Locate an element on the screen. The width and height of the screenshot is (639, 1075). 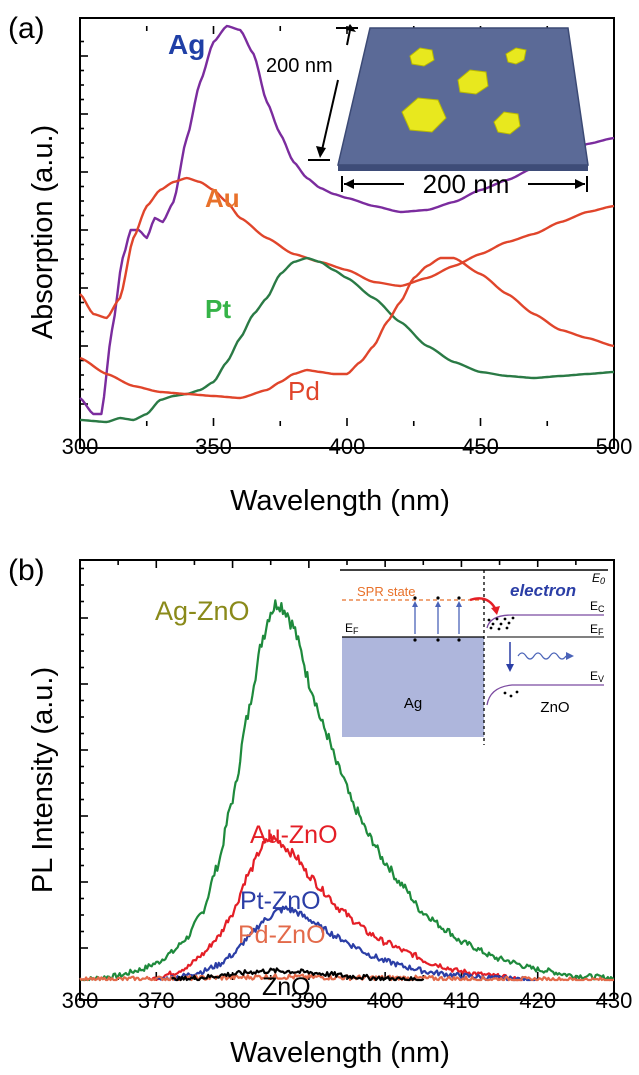
series-line-au is located at coordinates (347, 248).